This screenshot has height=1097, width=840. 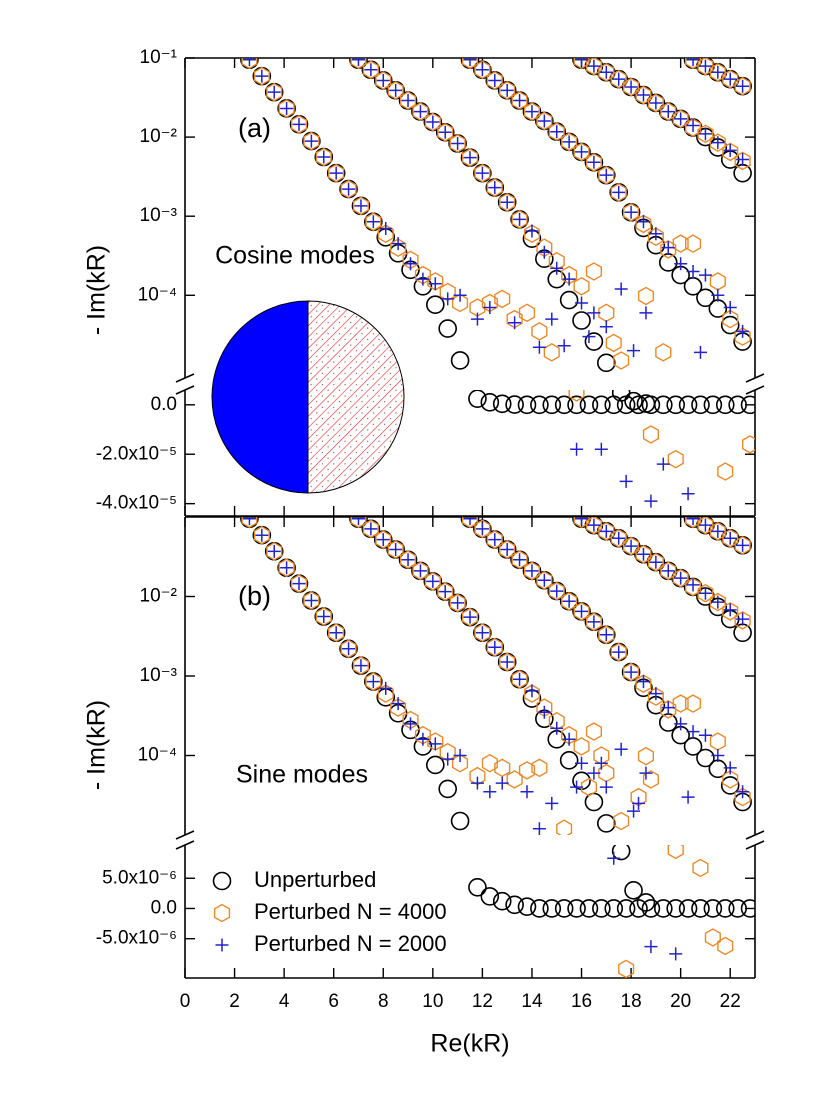 I want to click on y-tick-label: 5.0x10⁻⁶, so click(x=139, y=877).